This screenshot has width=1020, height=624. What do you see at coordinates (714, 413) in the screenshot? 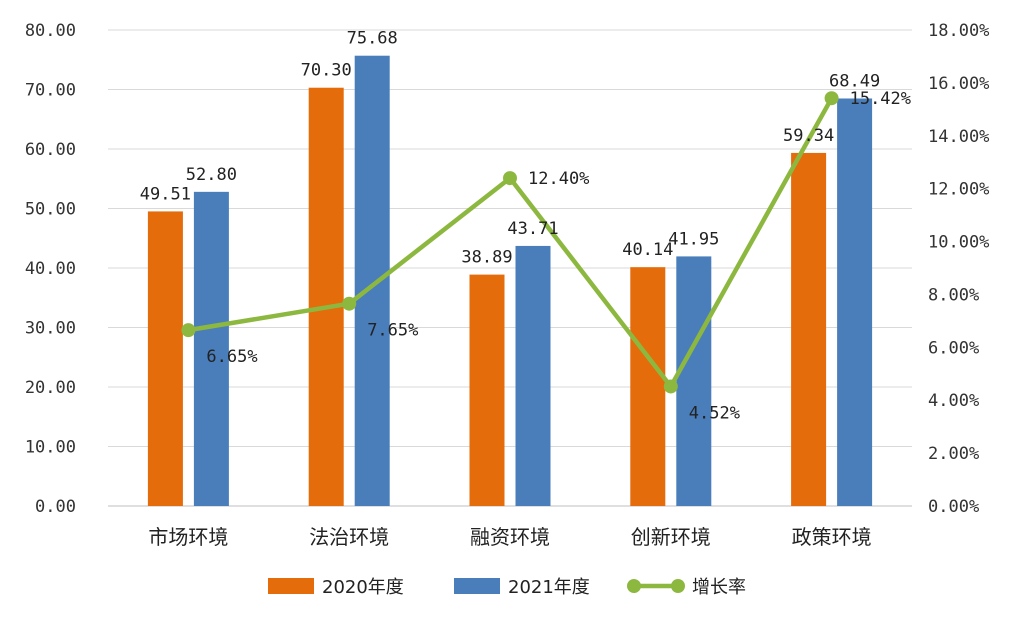
I see `growth-rate-label: 4.52%` at bounding box center [714, 413].